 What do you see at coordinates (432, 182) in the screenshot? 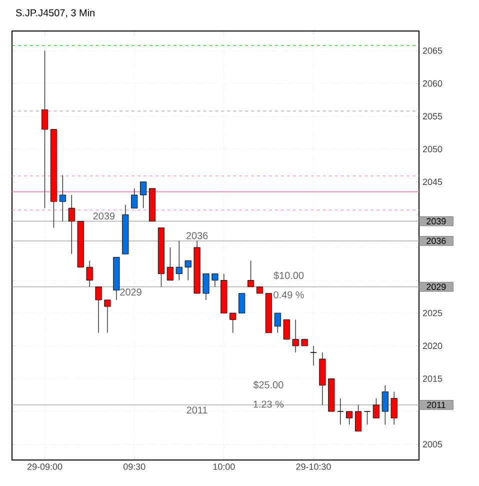
I see `y-tick-label: 2045` at bounding box center [432, 182].